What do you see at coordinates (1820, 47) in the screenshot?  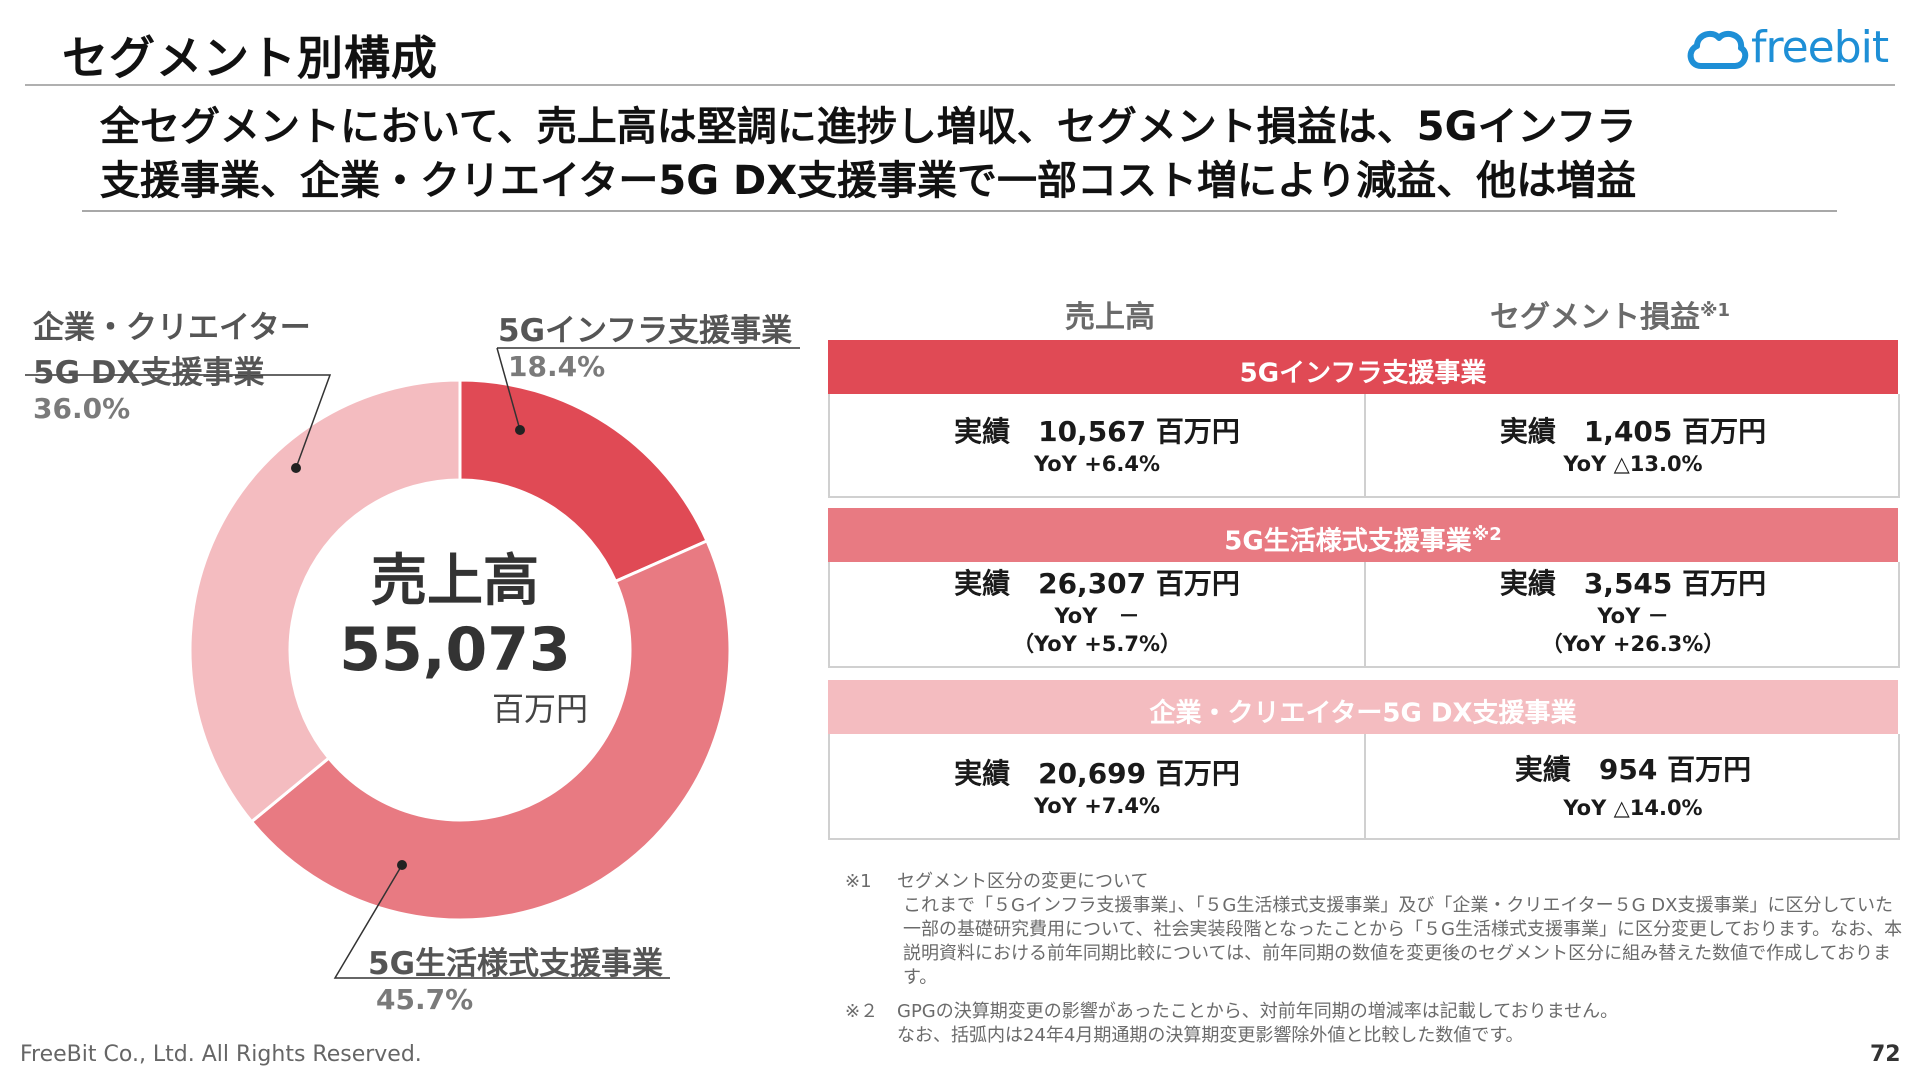 I see `logo-text: freebit` at bounding box center [1820, 47].